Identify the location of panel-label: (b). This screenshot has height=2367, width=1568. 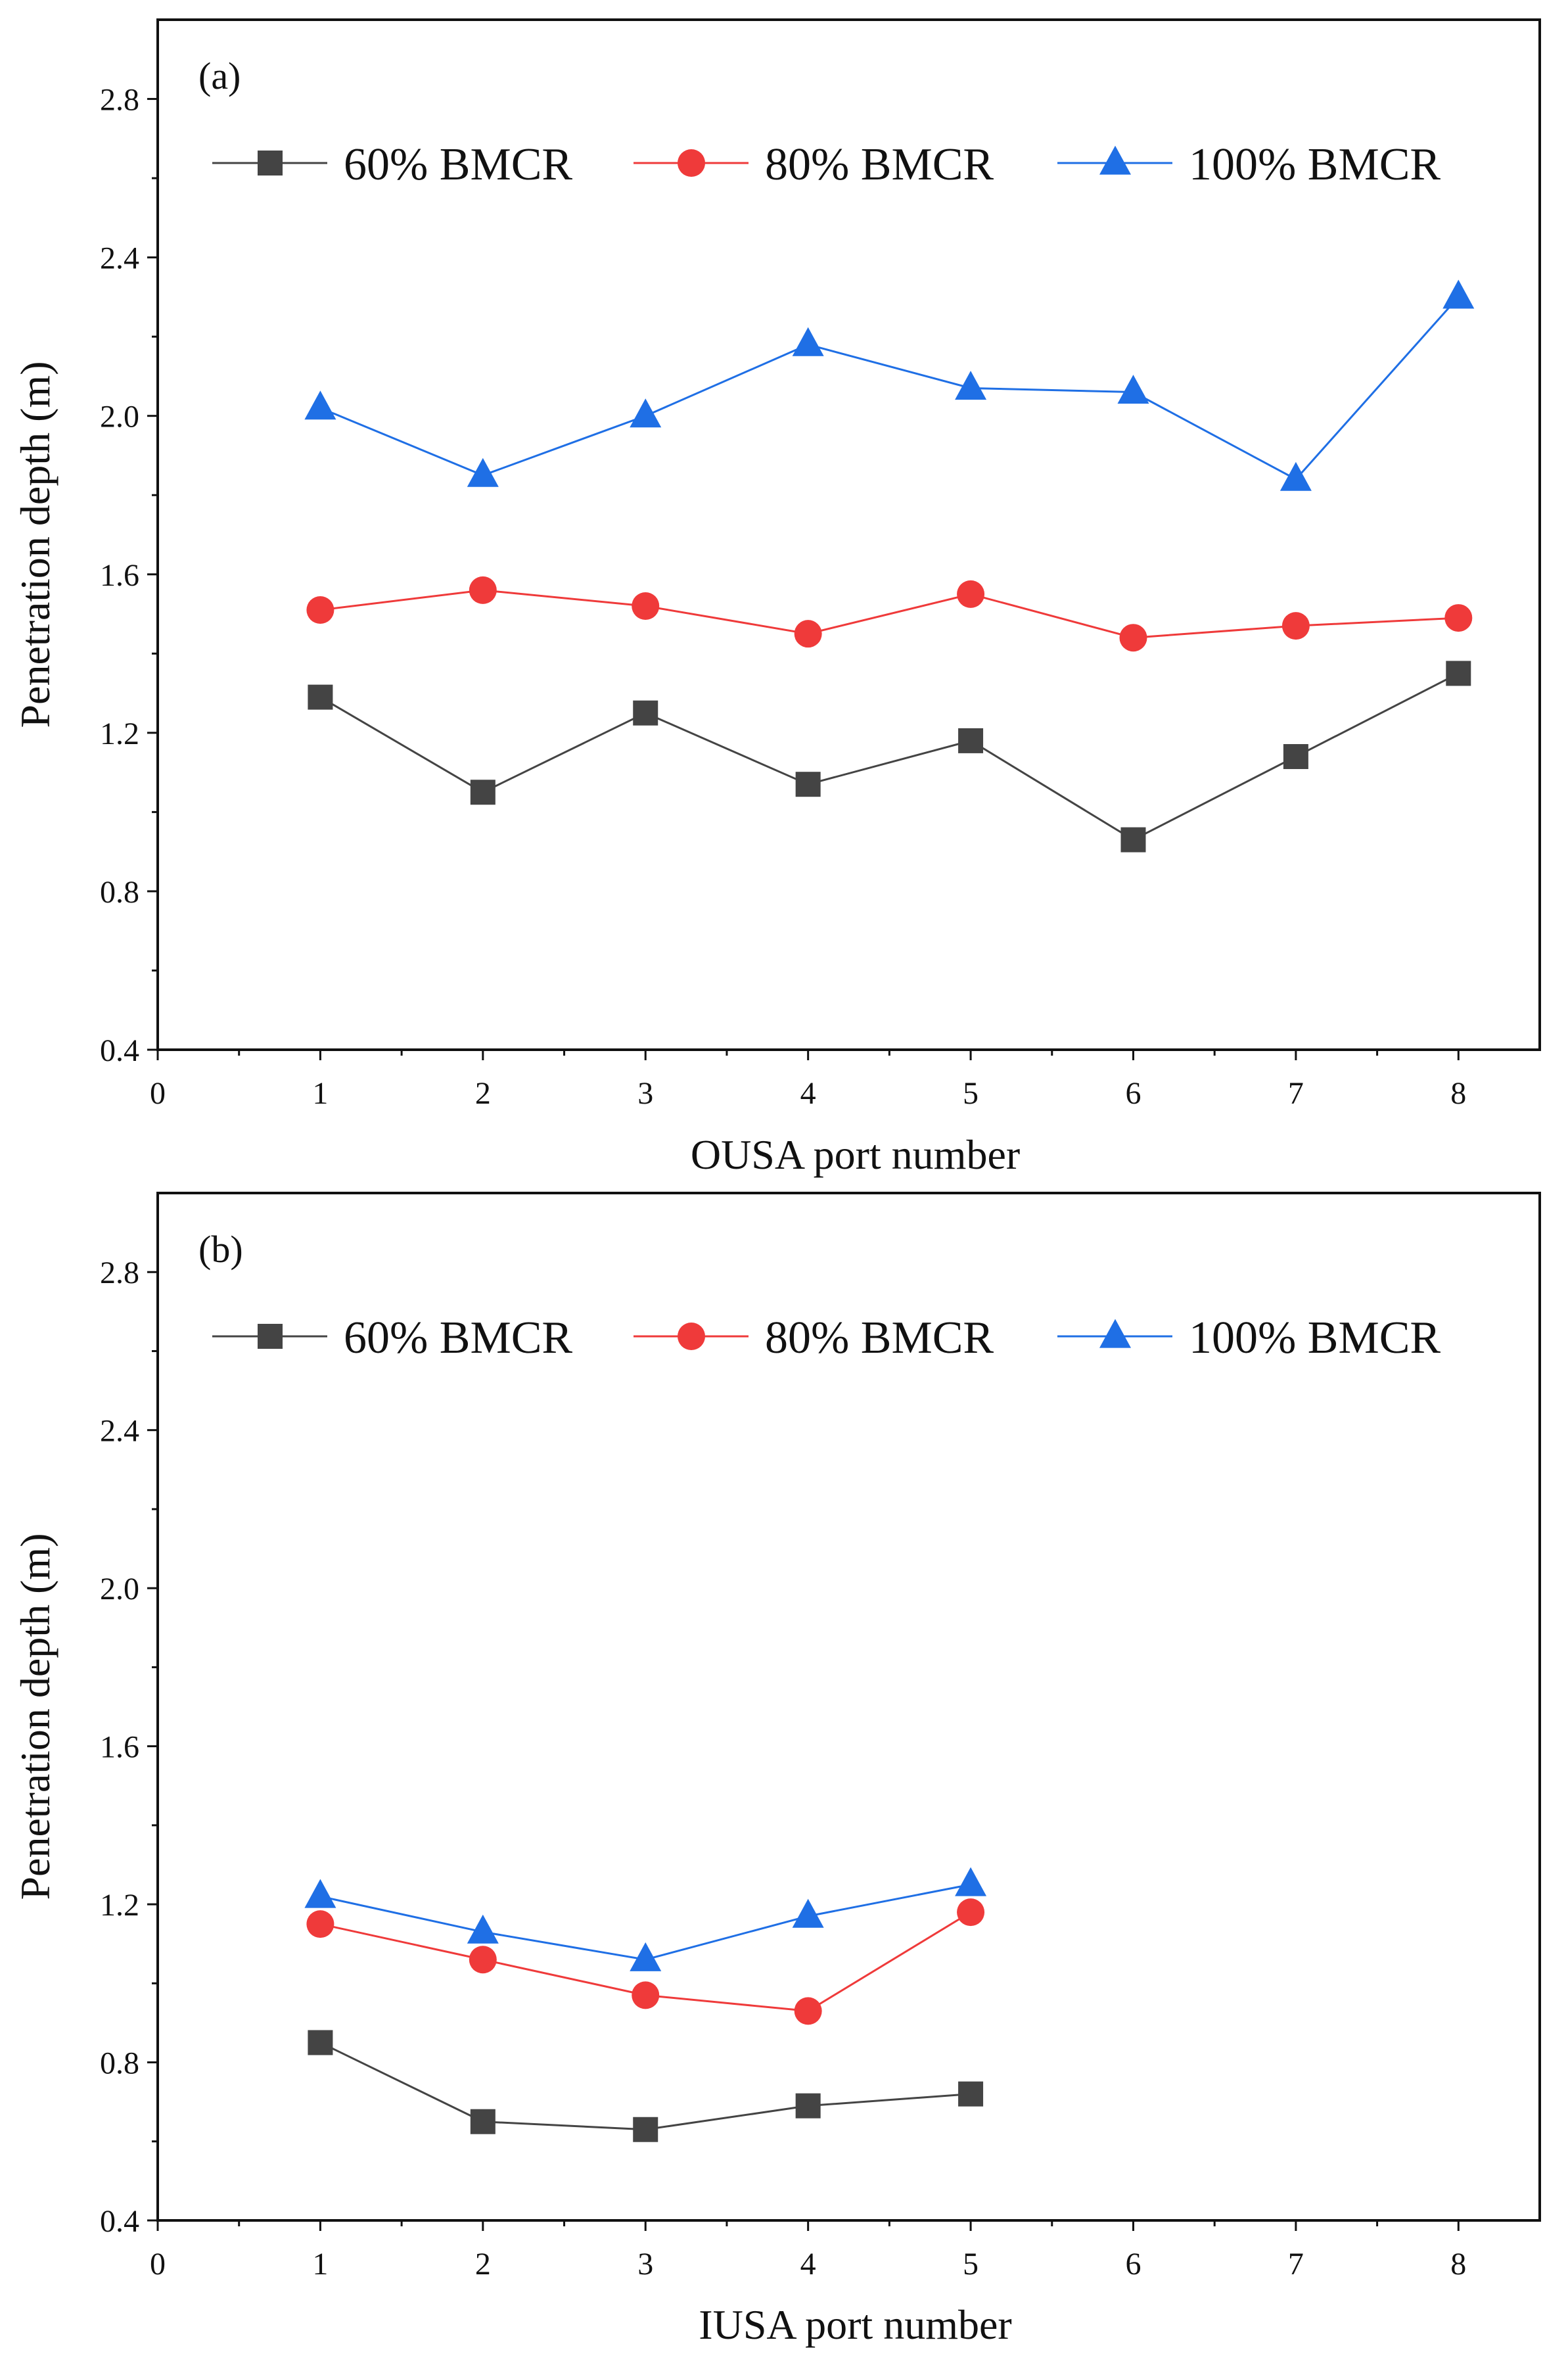
(220, 1249).